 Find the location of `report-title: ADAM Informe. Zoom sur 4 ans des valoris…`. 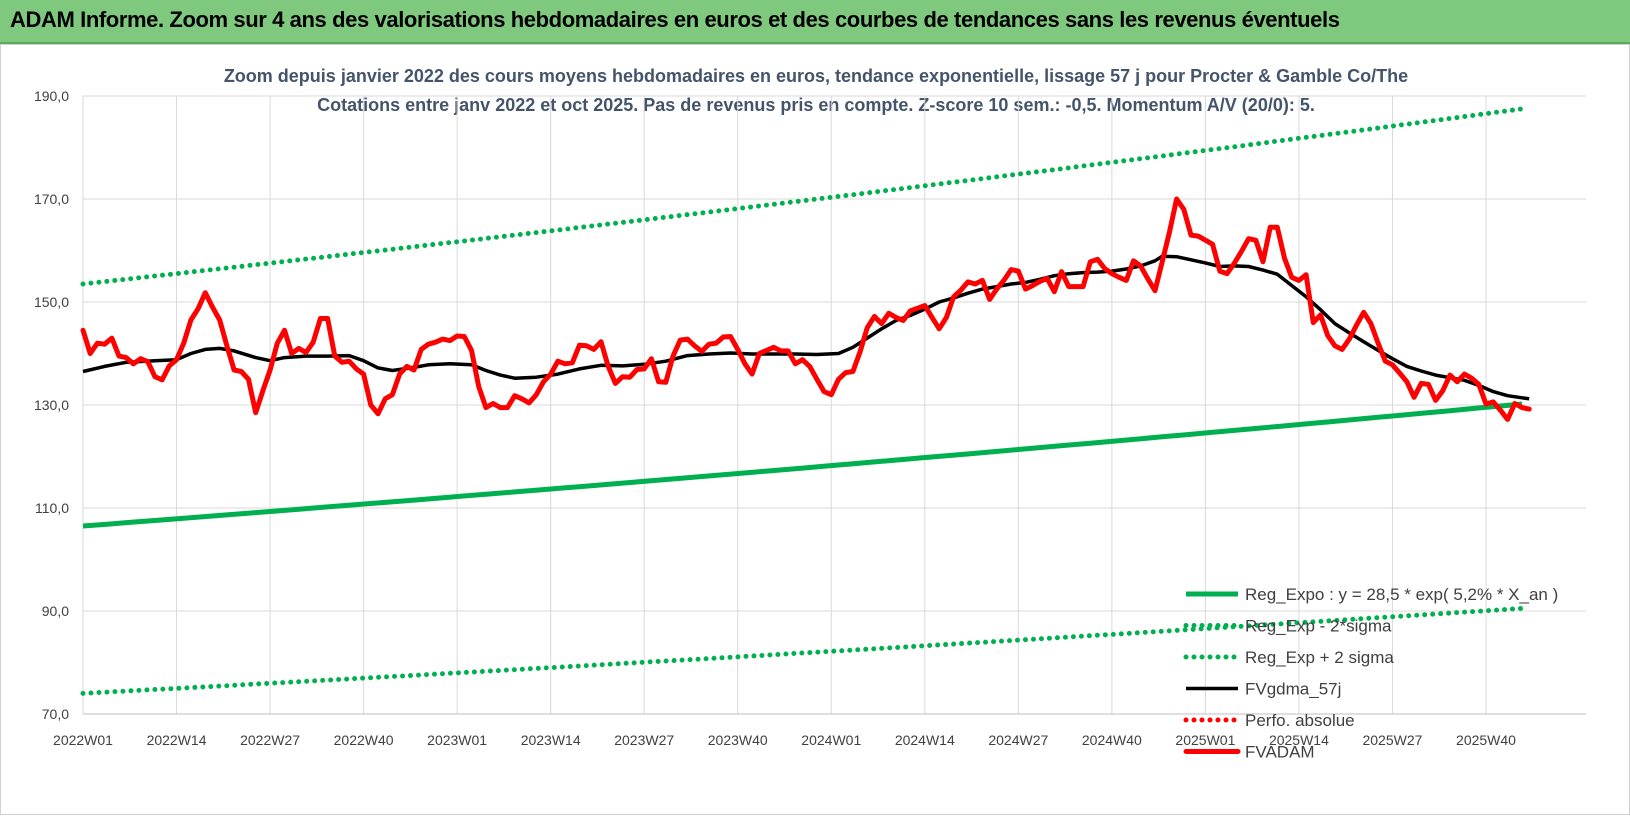

report-title: ADAM Informe. Zoom sur 4 ans des valoris… is located at coordinates (675, 19).